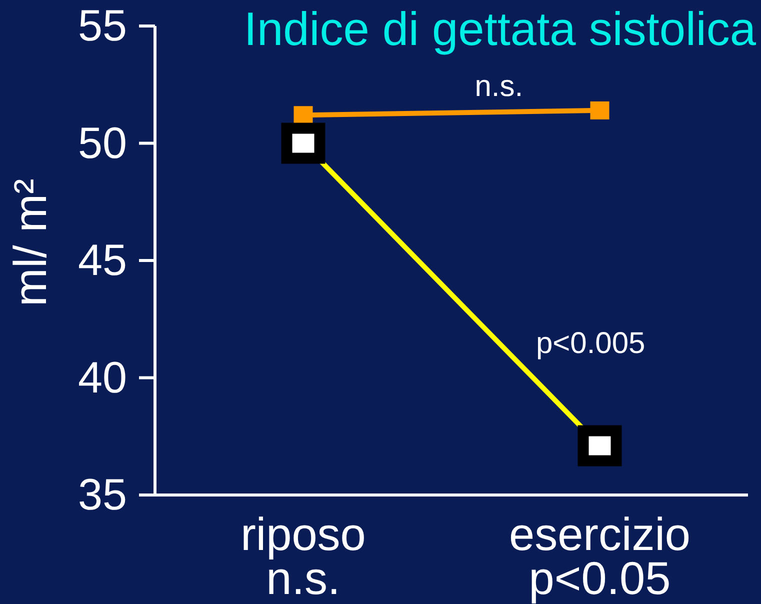 Image resolution: width=761 pixels, height=604 pixels. I want to click on chart-title: Indice di gettata sistolica, so click(500, 28).